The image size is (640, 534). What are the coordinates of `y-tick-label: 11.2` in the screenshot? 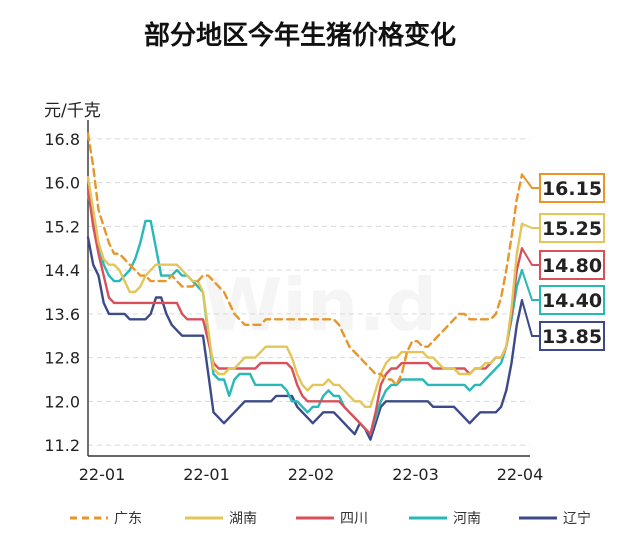 It's located at (62, 445).